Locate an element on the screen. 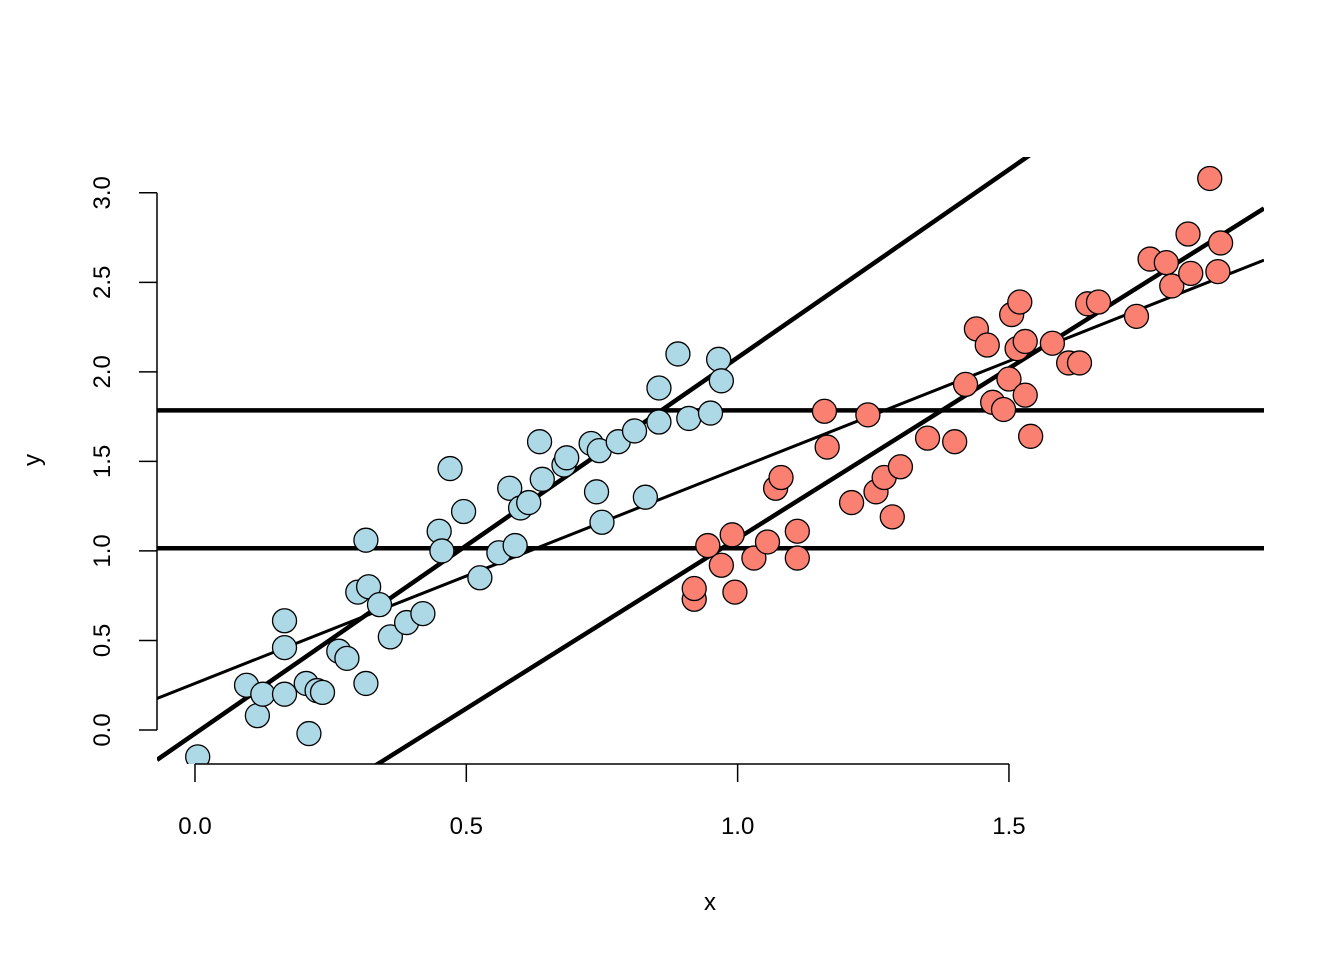 The height and width of the screenshot is (960, 1344). y-tick-label-3: 1.0 is located at coordinates (102, 550).